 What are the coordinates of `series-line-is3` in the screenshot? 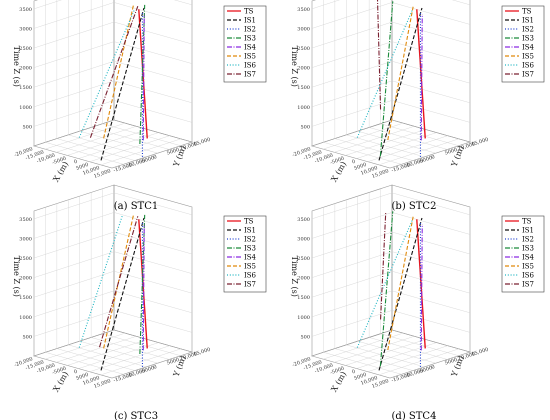 It's located at (386, 289).